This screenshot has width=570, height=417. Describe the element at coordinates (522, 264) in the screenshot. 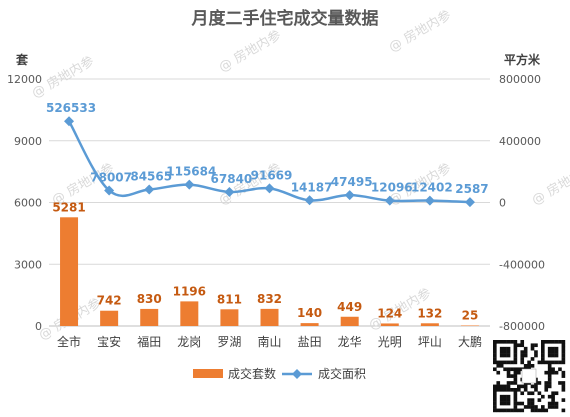

I see `y-right-tick-label: -400000` at that location.